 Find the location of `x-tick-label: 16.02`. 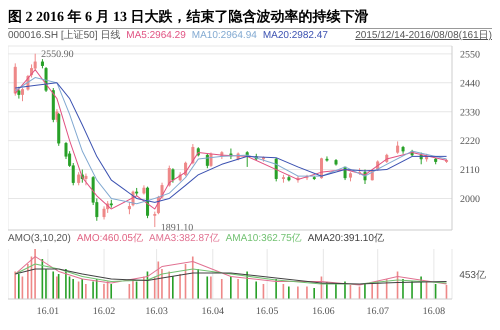

x-tick-label: 16.02 is located at coordinates (104, 312).